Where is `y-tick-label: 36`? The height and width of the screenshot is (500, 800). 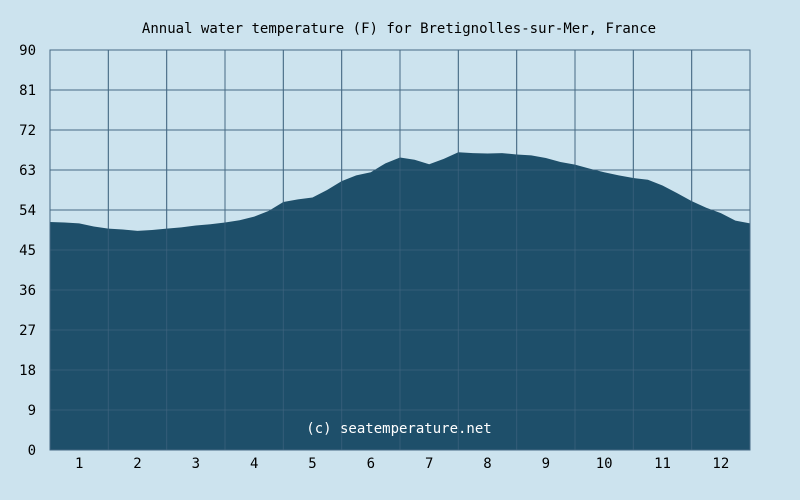 y-tick-label: 36 is located at coordinates (27, 291).